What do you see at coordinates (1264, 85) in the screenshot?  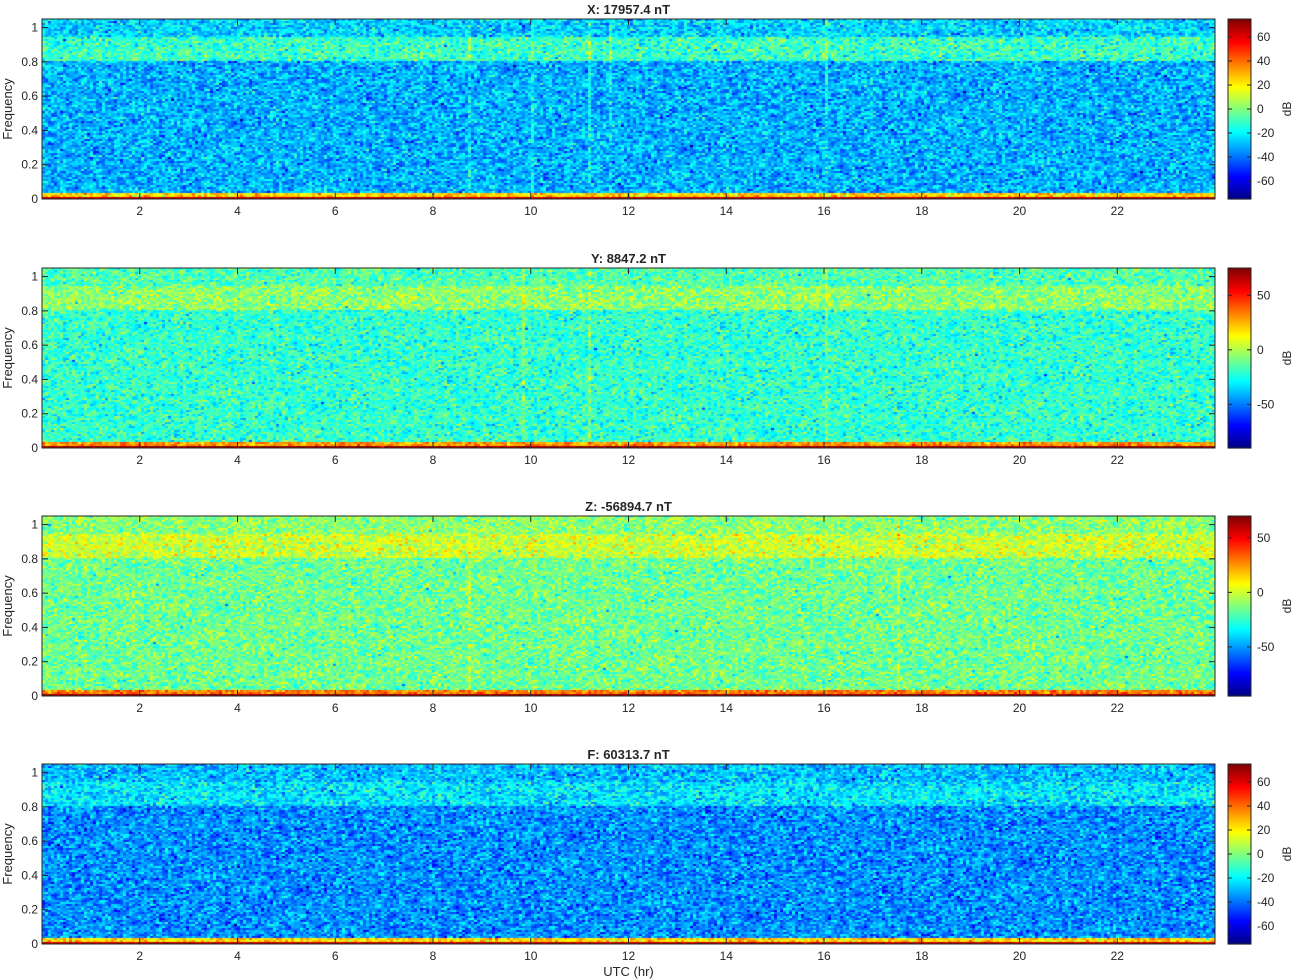 I see `colorbar-tick-label: 20` at bounding box center [1264, 85].